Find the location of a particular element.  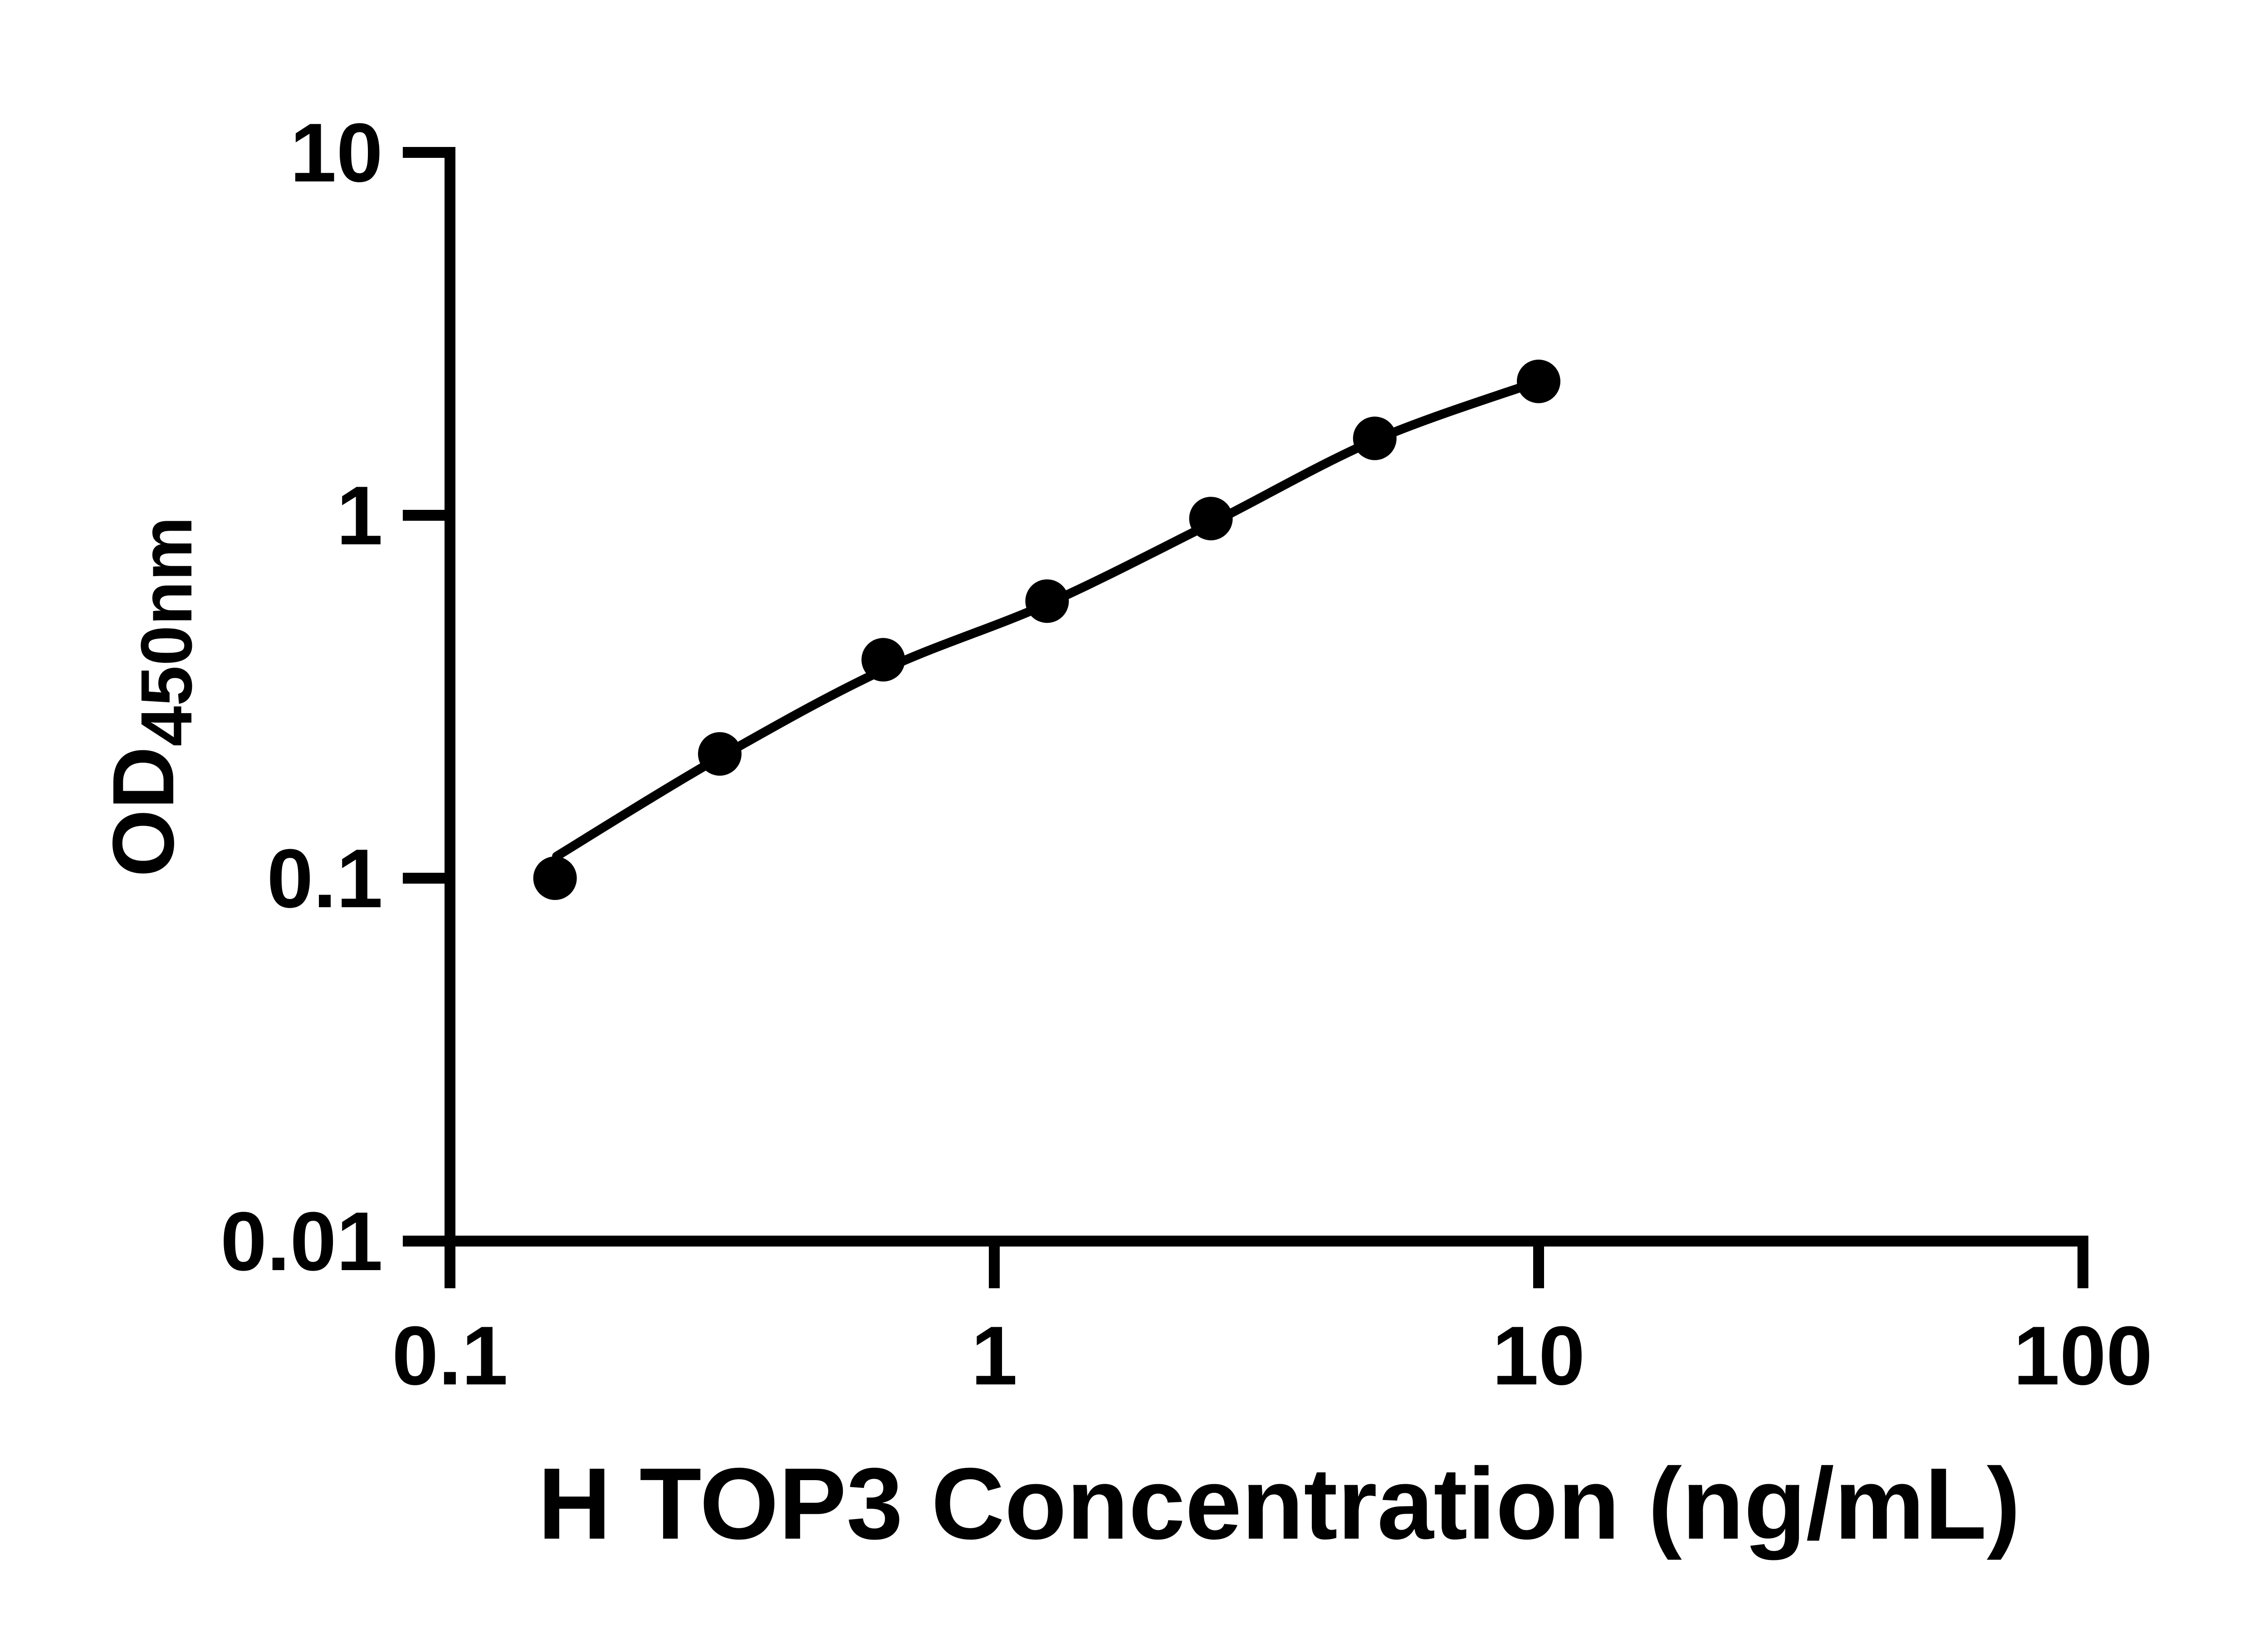

x-tick-label: 0.1 is located at coordinates (450, 1355).